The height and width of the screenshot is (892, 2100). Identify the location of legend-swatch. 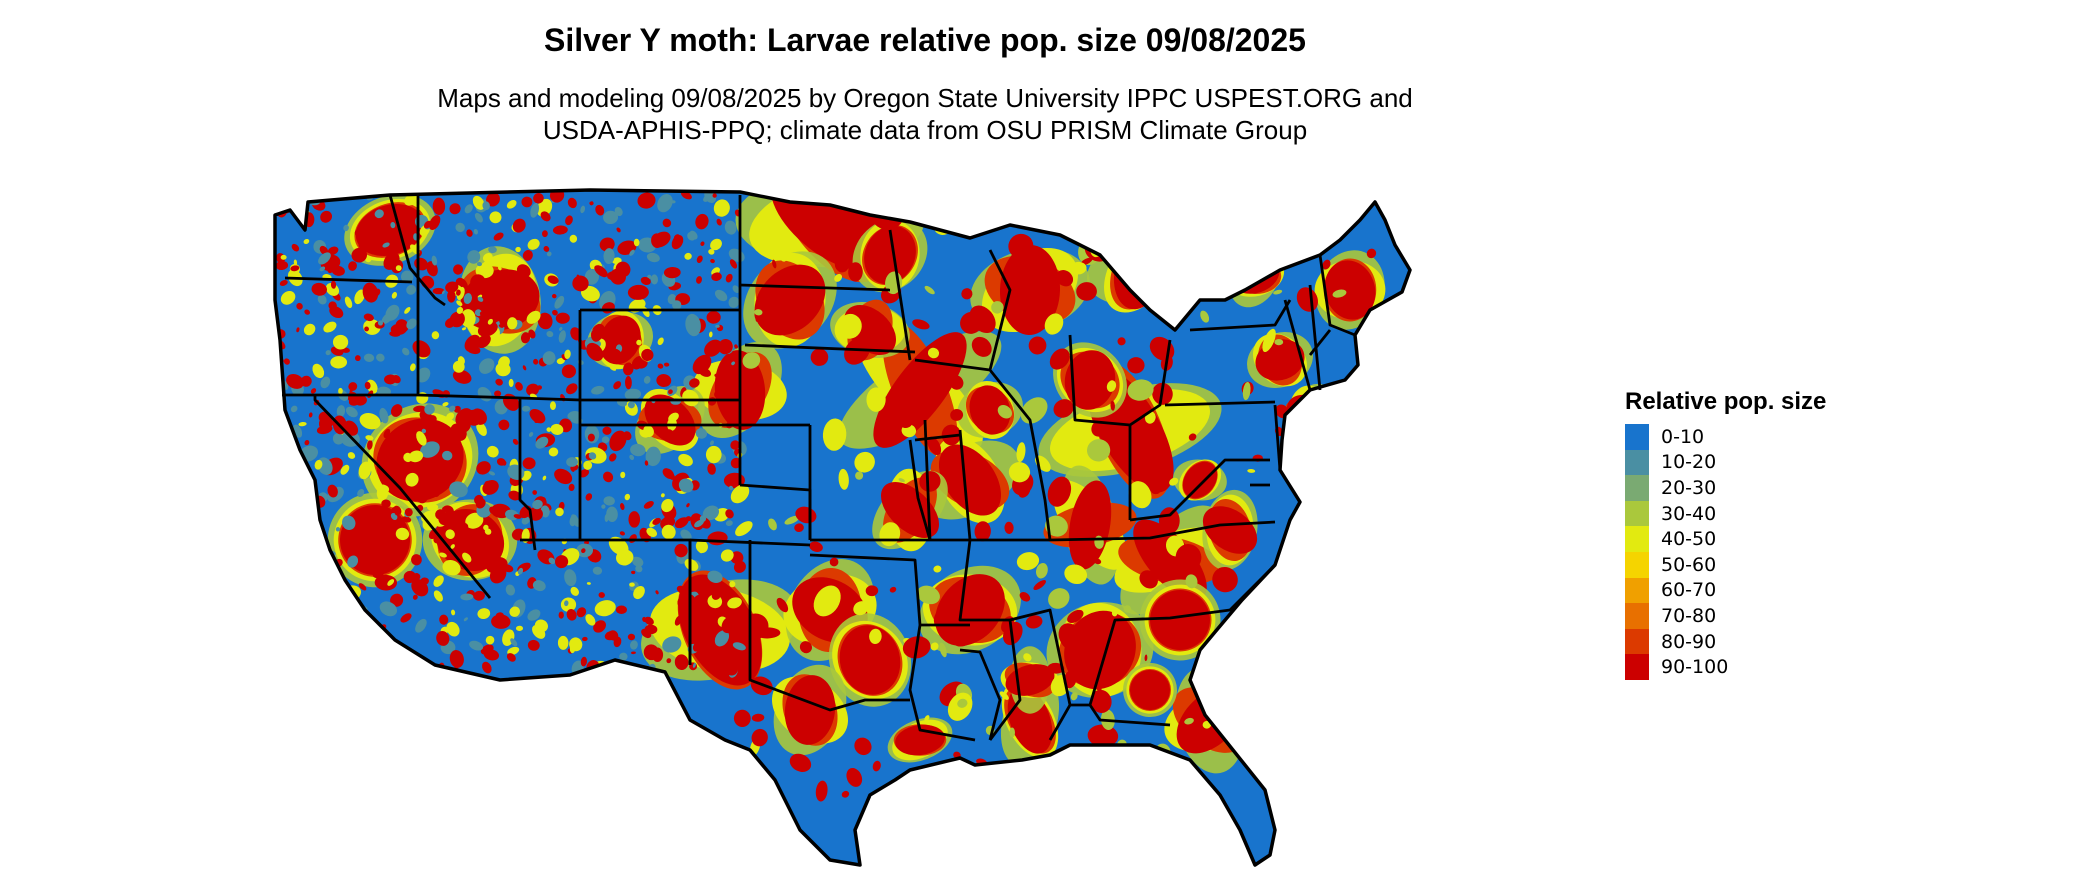
(1637, 513).